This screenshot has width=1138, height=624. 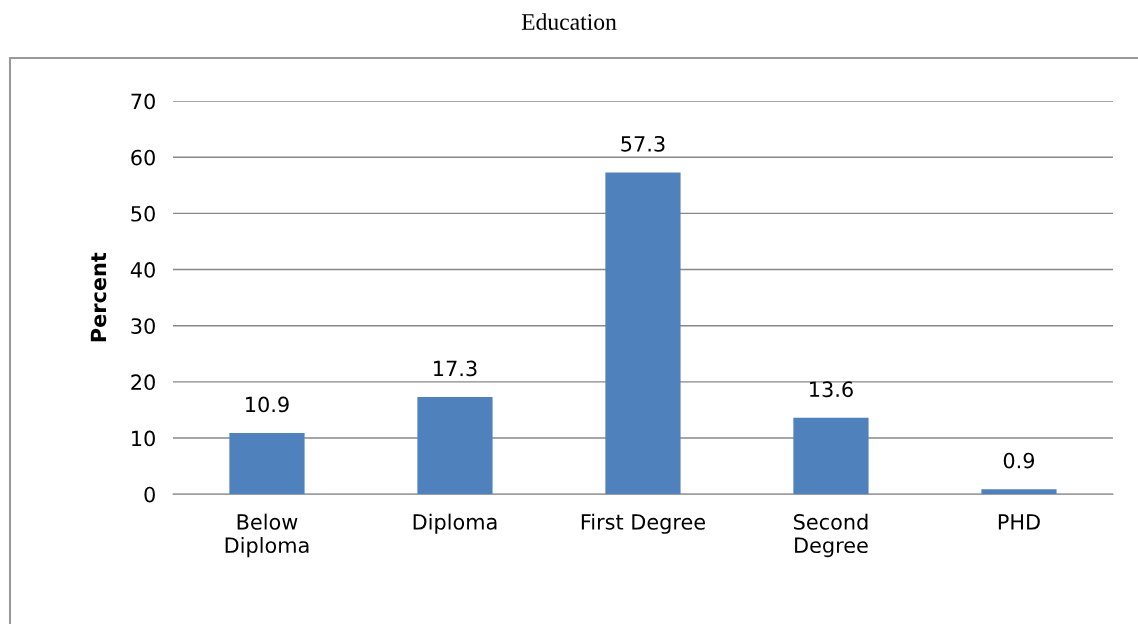 What do you see at coordinates (267, 404) in the screenshot?
I see `data-label: 10.9` at bounding box center [267, 404].